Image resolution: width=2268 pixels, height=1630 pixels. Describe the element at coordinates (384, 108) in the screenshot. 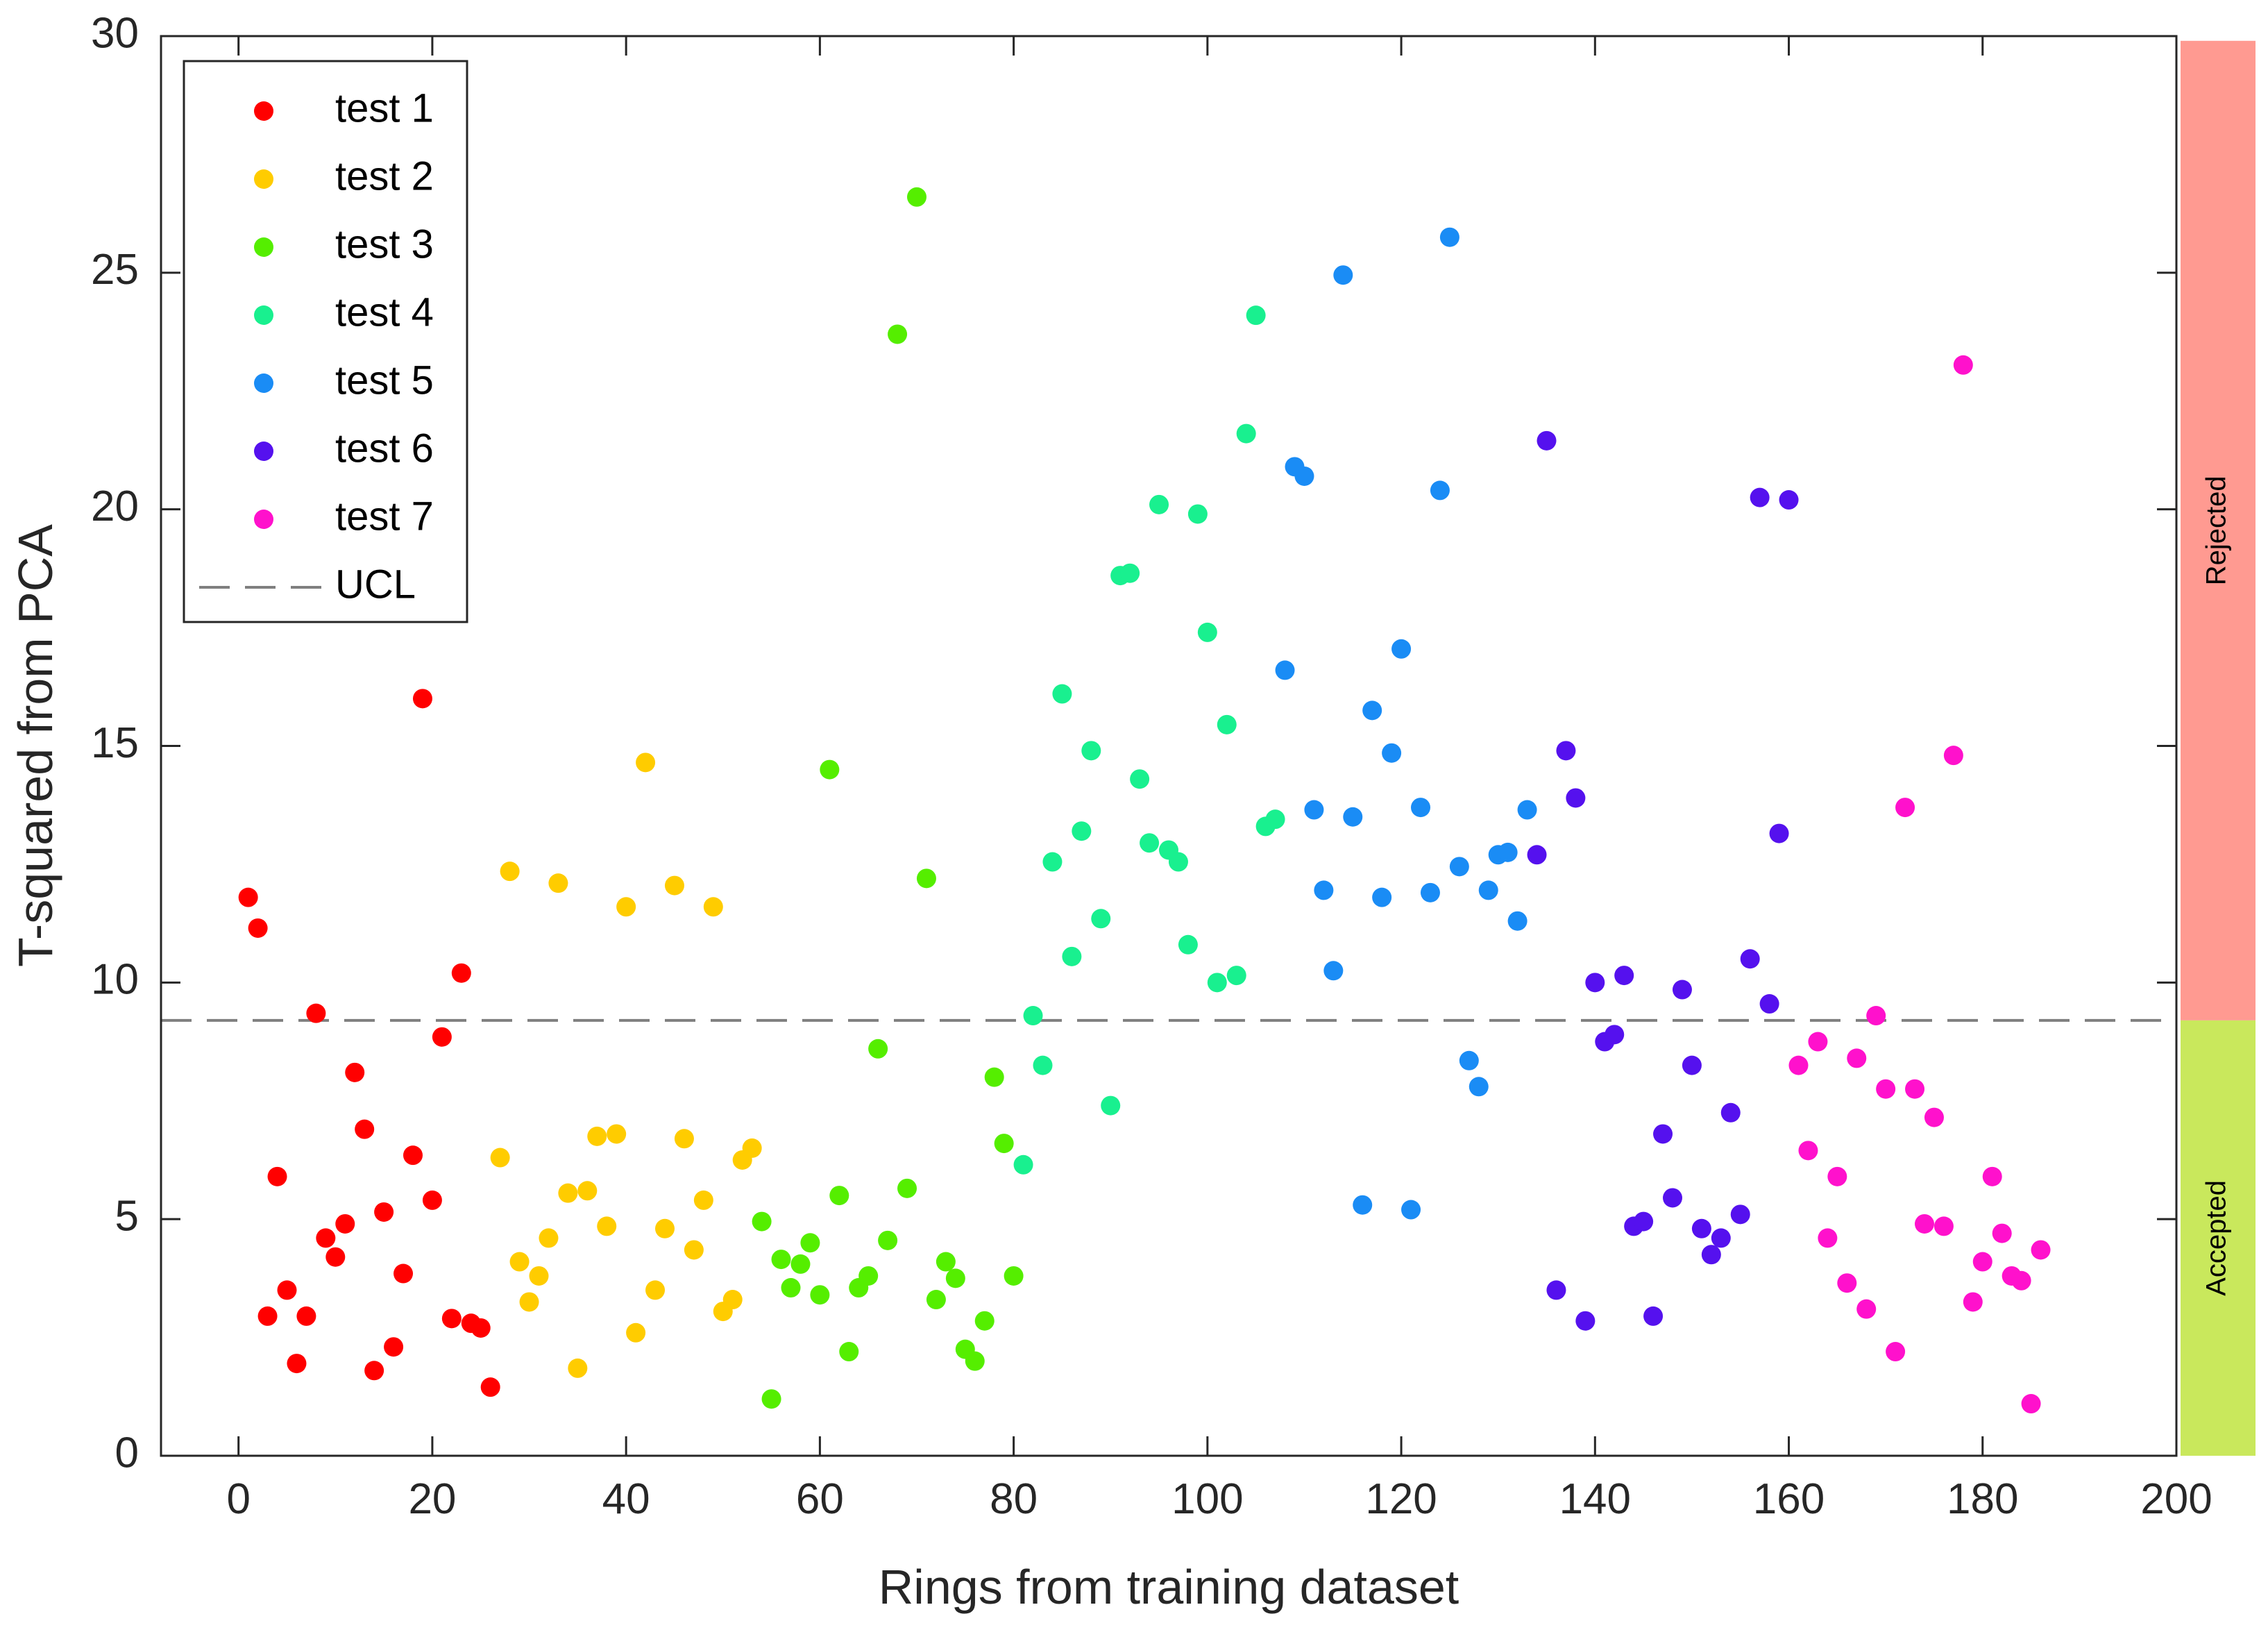

I see `legend-label: test 1` at that location.